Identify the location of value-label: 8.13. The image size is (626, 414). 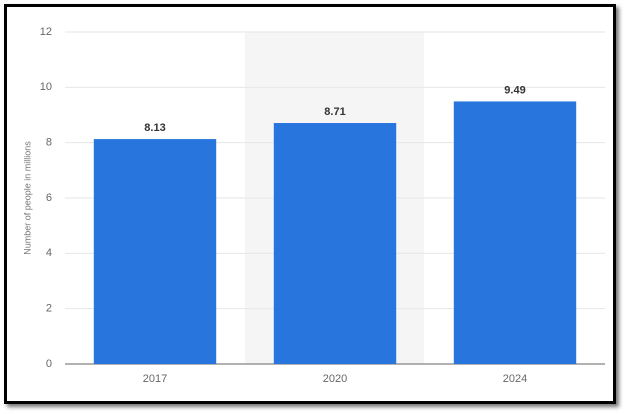
(154, 128).